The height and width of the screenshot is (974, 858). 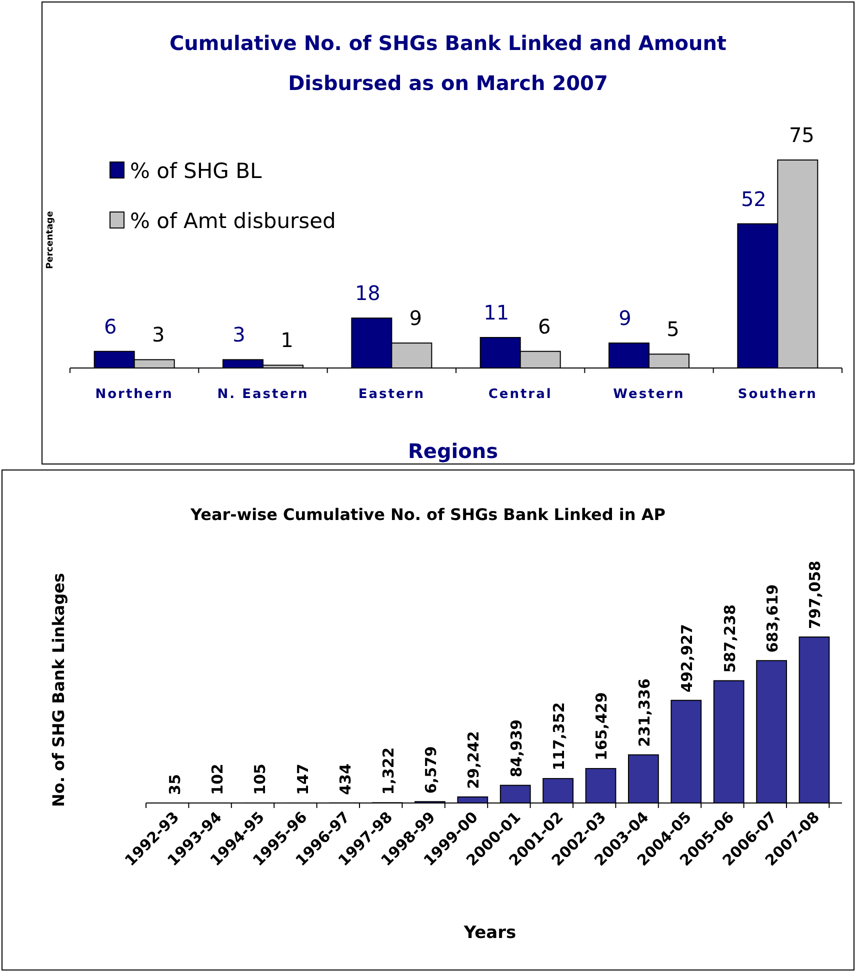 I want to click on chart-title: Year-wise Cumulative No. of SHGs Bank Linked in AP, so click(x=428, y=514).